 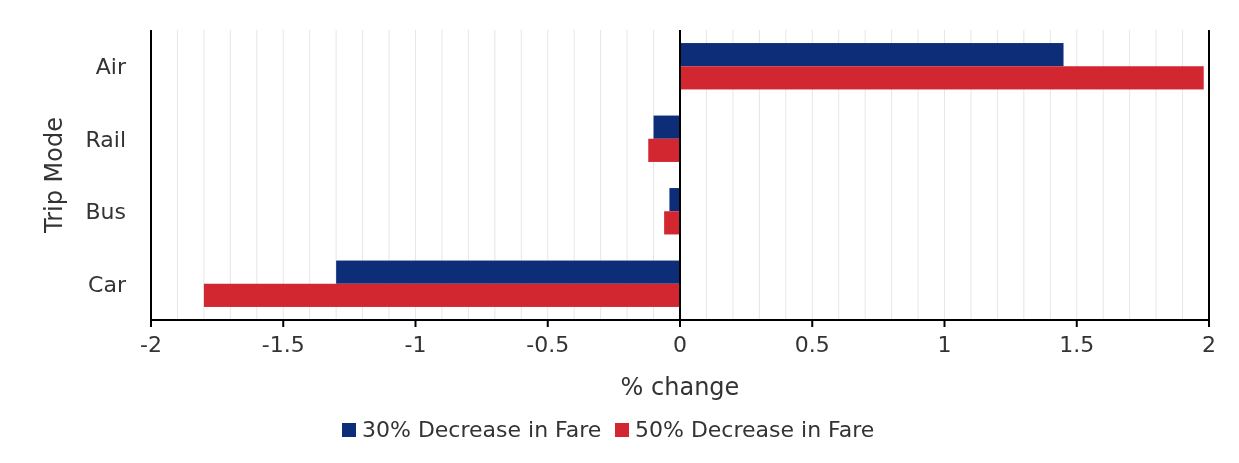 What do you see at coordinates (111, 67) in the screenshot?
I see `y-tick-label: Air` at bounding box center [111, 67].